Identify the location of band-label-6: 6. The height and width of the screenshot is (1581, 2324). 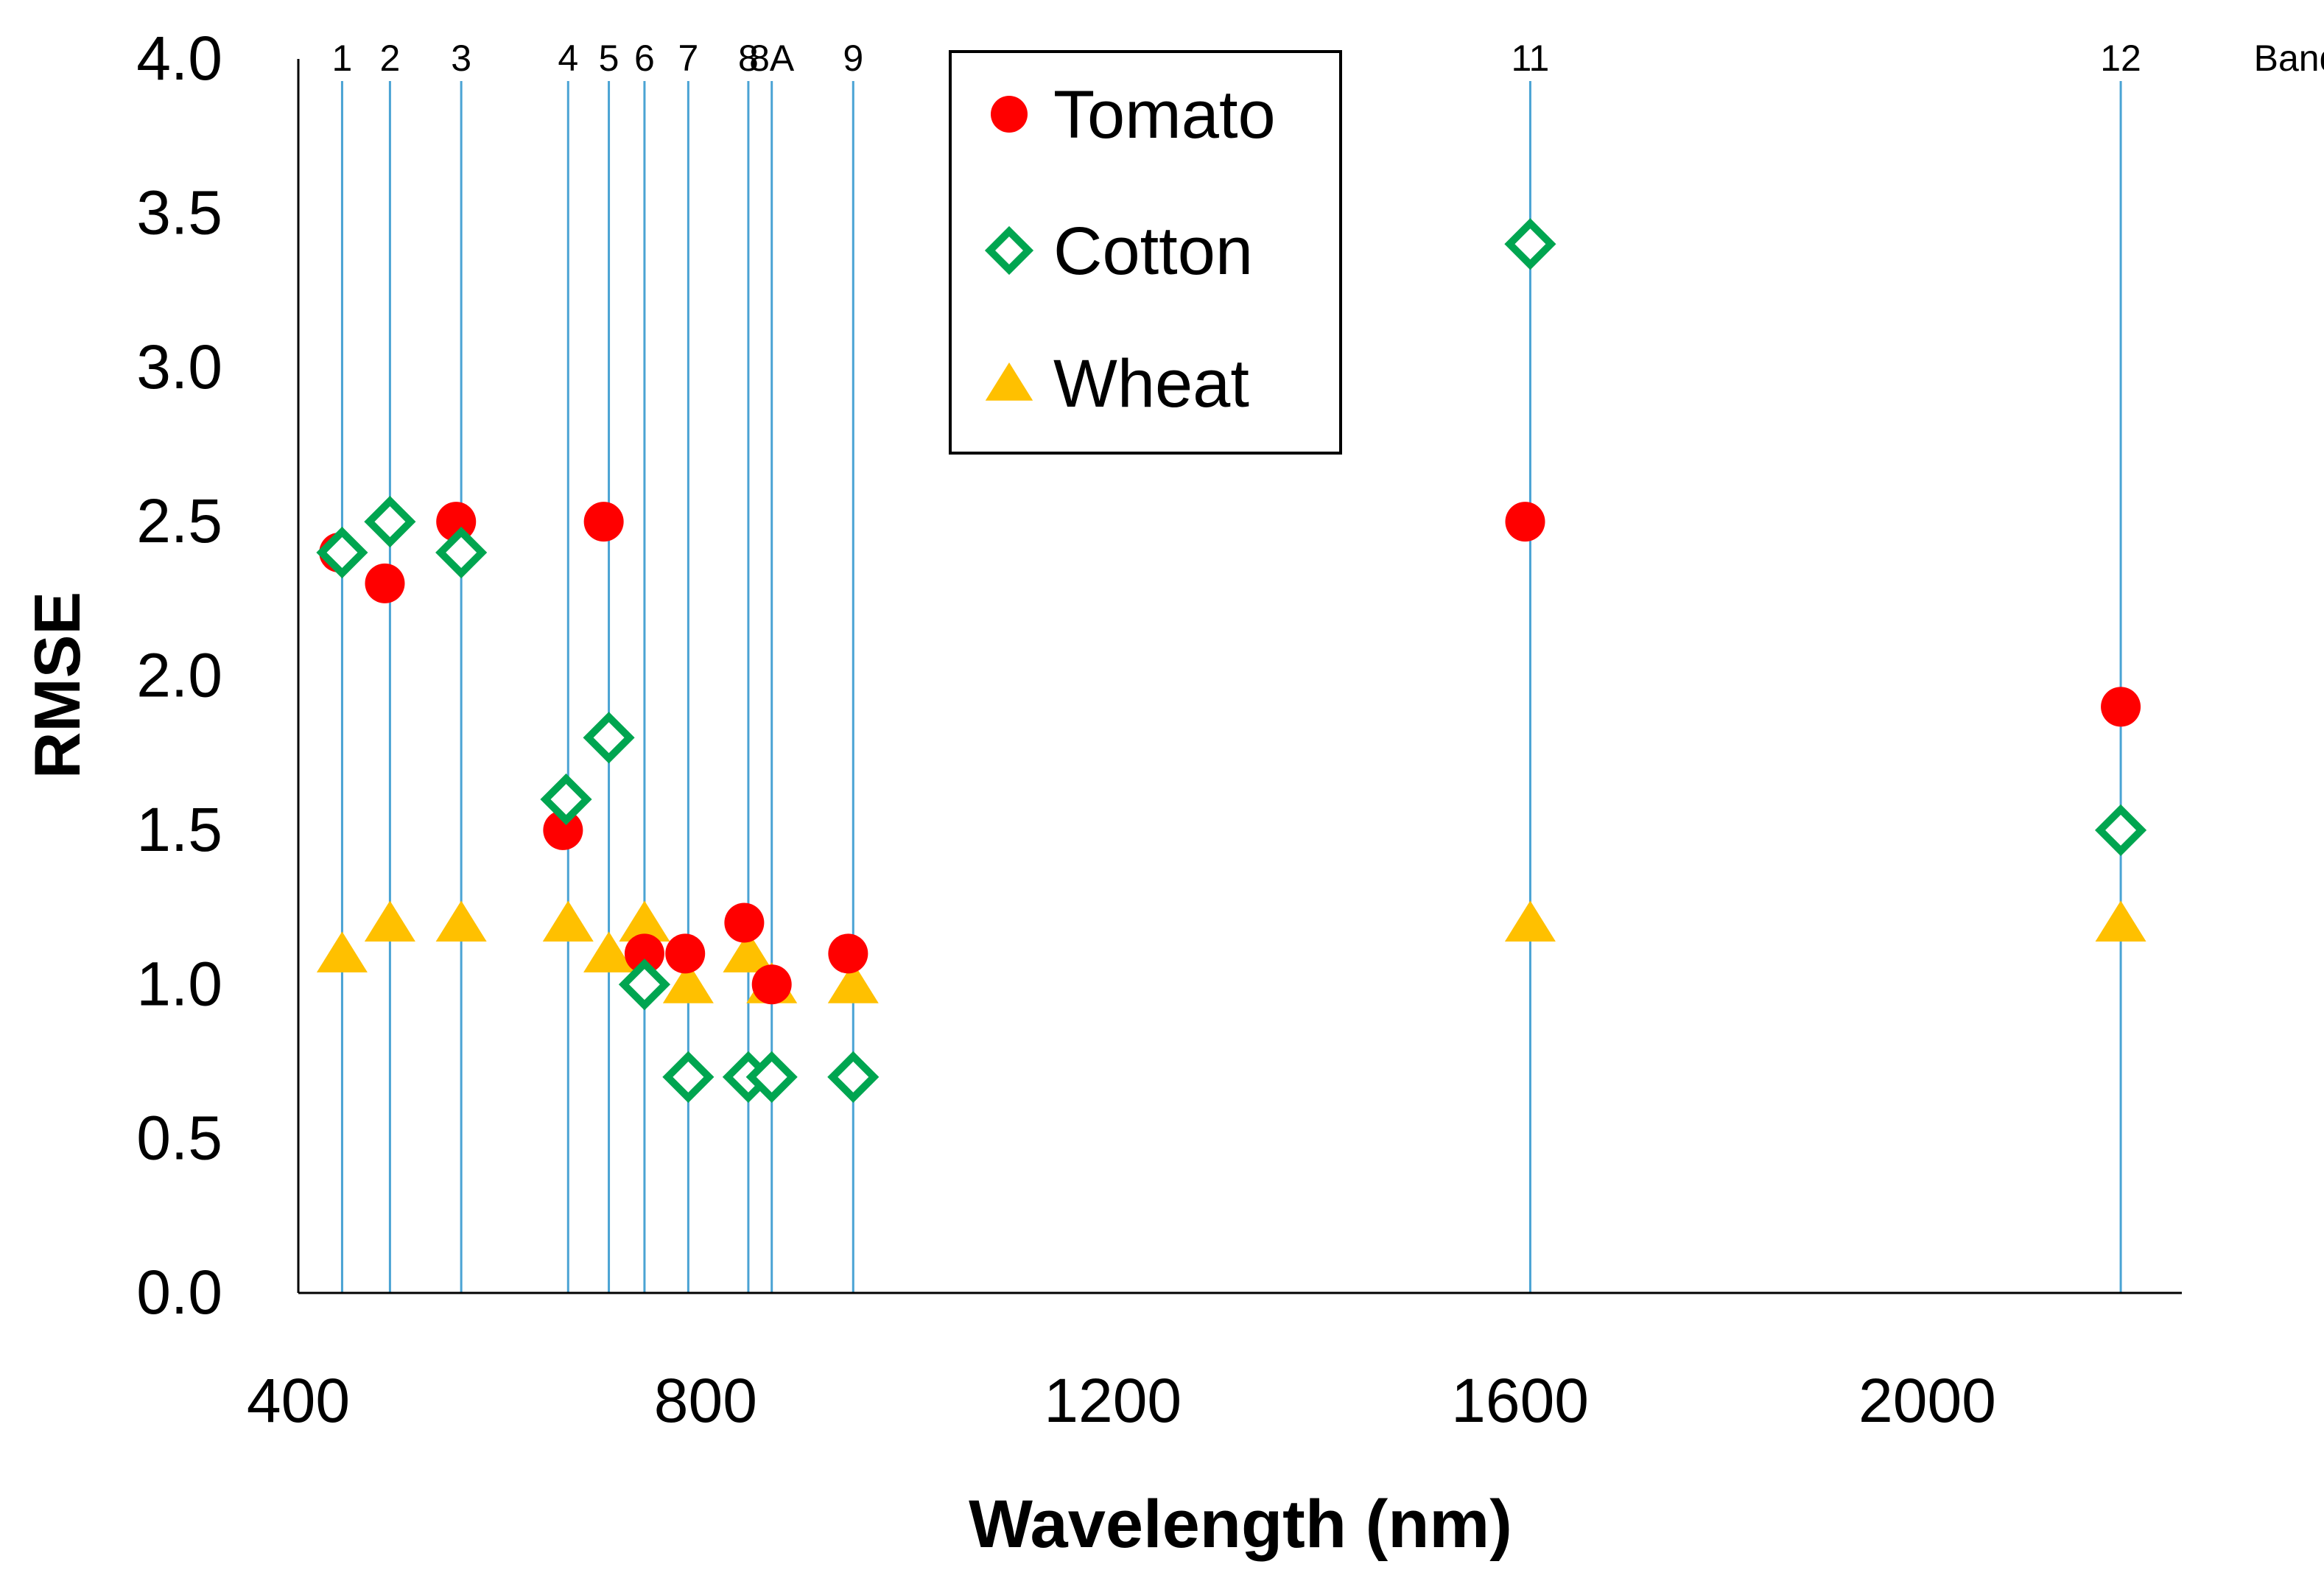
(644, 58).